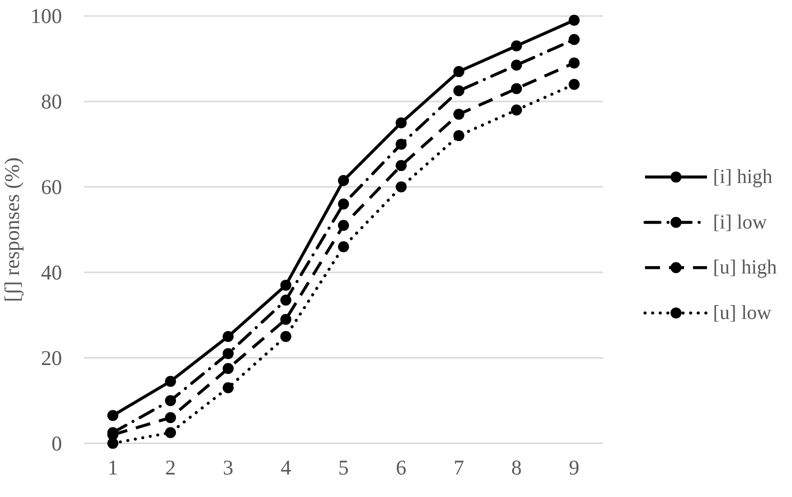  What do you see at coordinates (51, 101) in the screenshot?
I see `y-tick-label: 80` at bounding box center [51, 101].